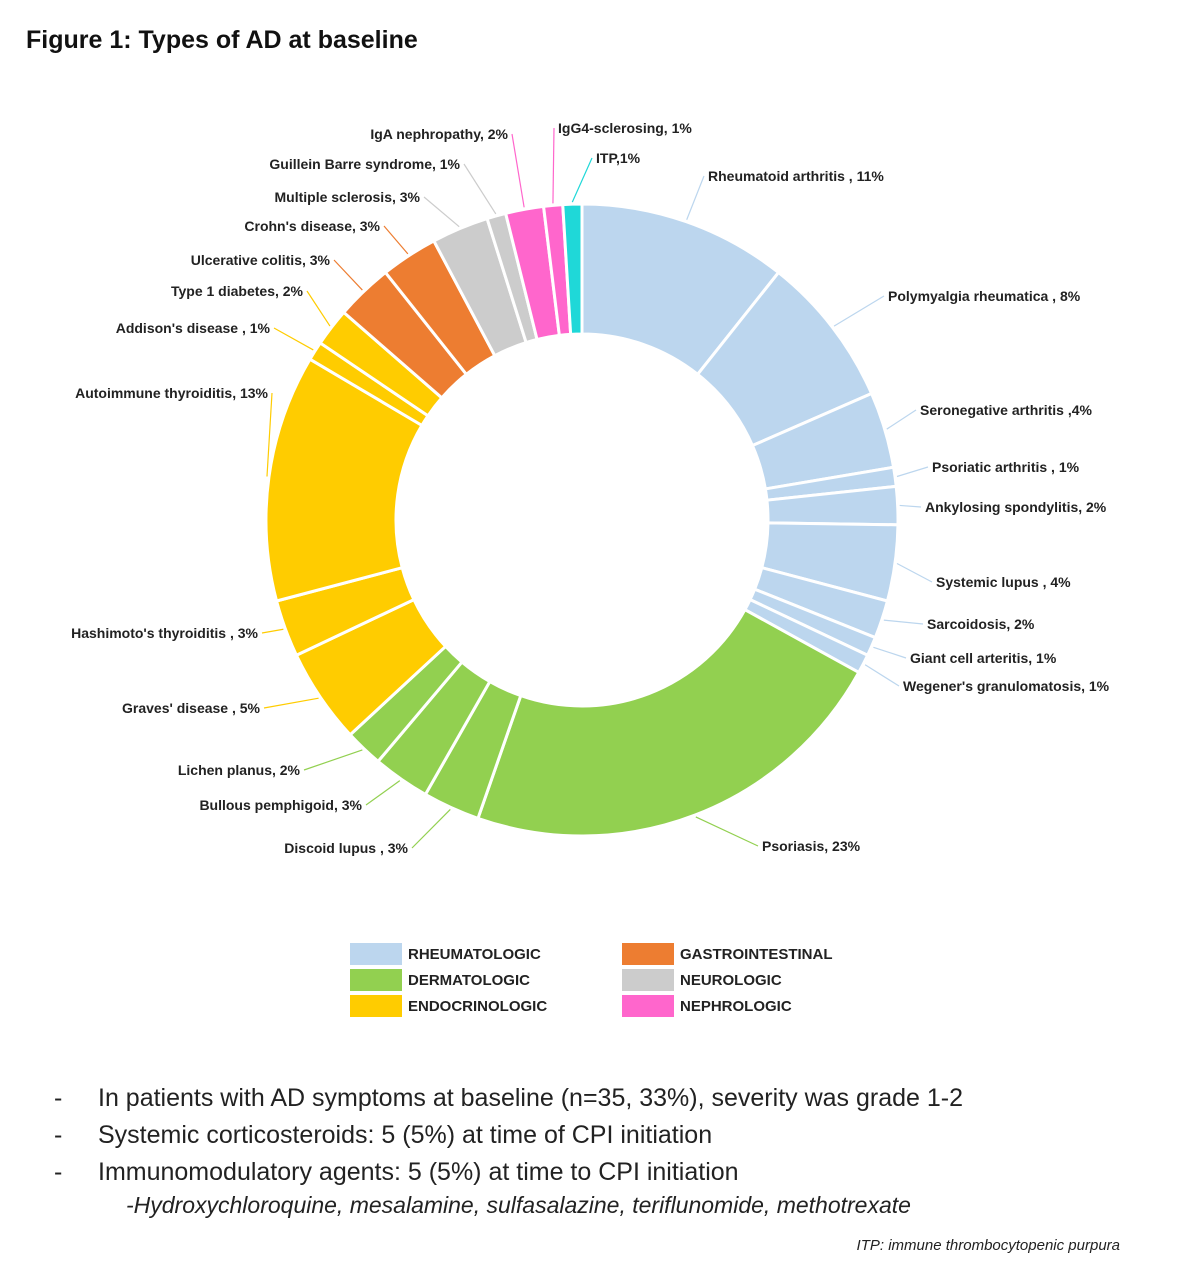  Describe the element at coordinates (280, 805) in the screenshot. I see `slice-label: Bullous pemphigoid, 3%` at that location.